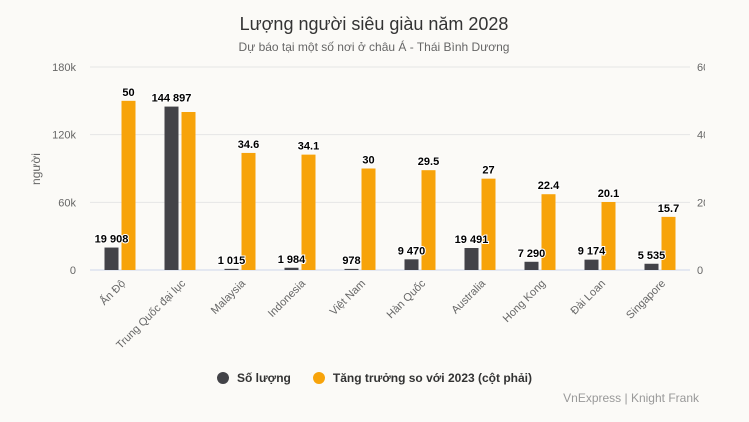 The width and height of the screenshot is (749, 422). I want to click on data-label: 9 470, so click(412, 251).